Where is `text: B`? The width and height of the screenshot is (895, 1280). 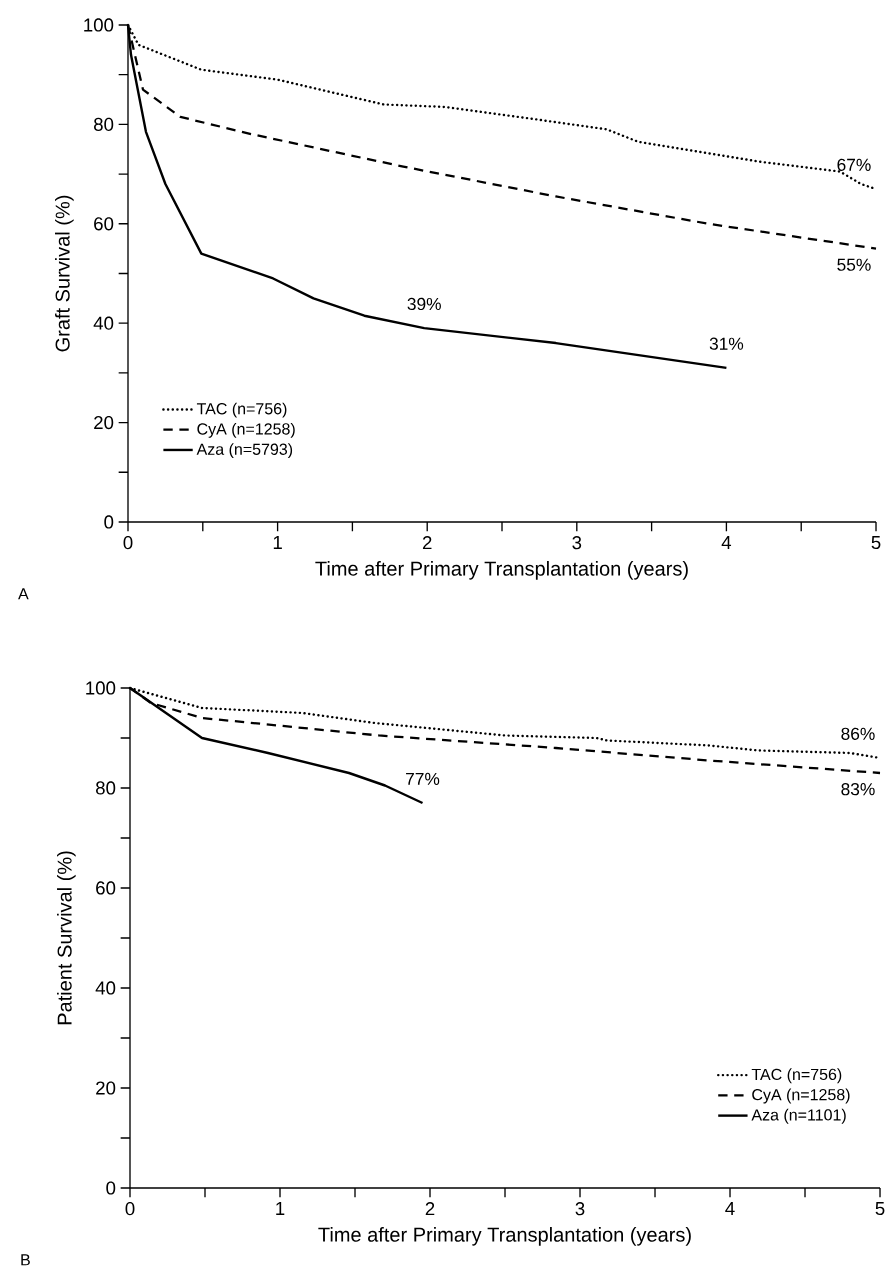 text: B is located at coordinates (25, 1260).